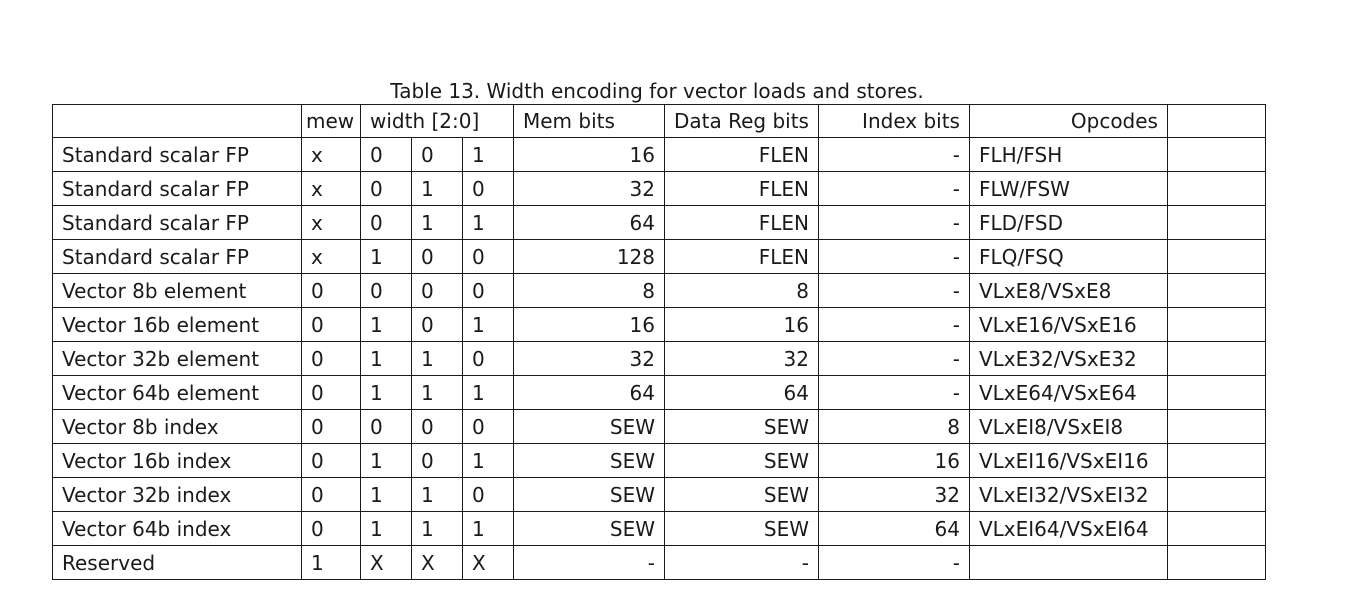 This screenshot has height=616, width=1352. I want to click on table-row: Vector 8b element 0 0 0 0 8 8- VLxE8/VSxE8, so click(659, 290).